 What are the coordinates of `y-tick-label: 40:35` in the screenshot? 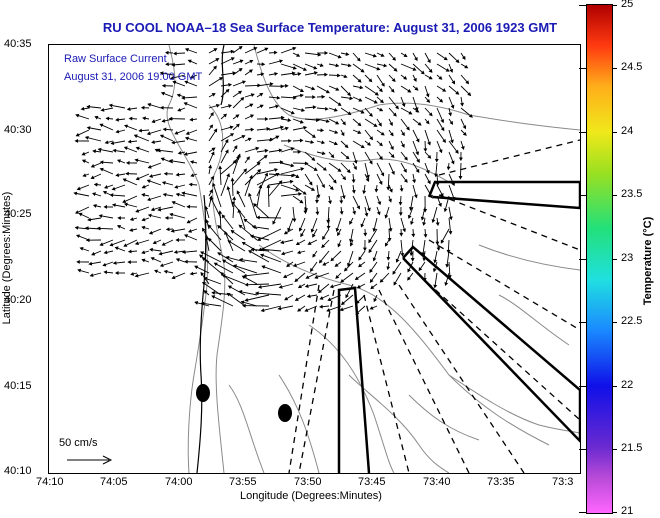 It's located at (18, 44).